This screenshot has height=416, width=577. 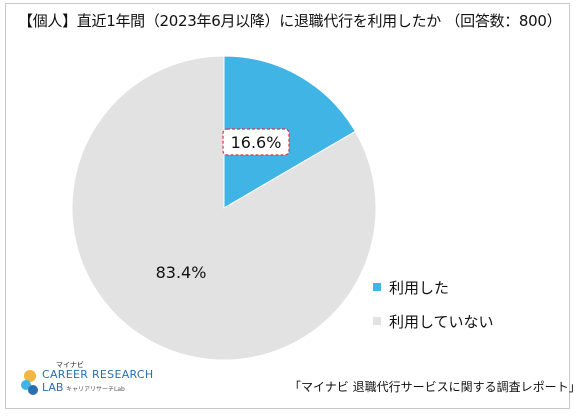 I want to click on pie-slice-used, so click(x=289, y=132).